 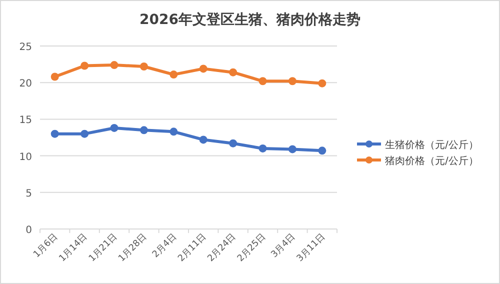 What do you see at coordinates (252, 248) in the screenshot?
I see `x-tick-label: 2月25日` at bounding box center [252, 248].